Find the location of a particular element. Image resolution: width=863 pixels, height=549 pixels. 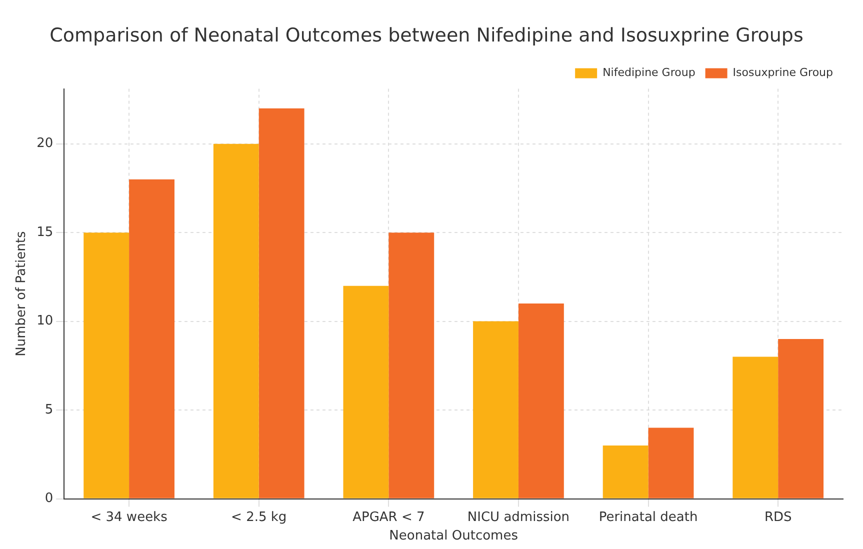

y-tick-label: 0 is located at coordinates (49, 498).